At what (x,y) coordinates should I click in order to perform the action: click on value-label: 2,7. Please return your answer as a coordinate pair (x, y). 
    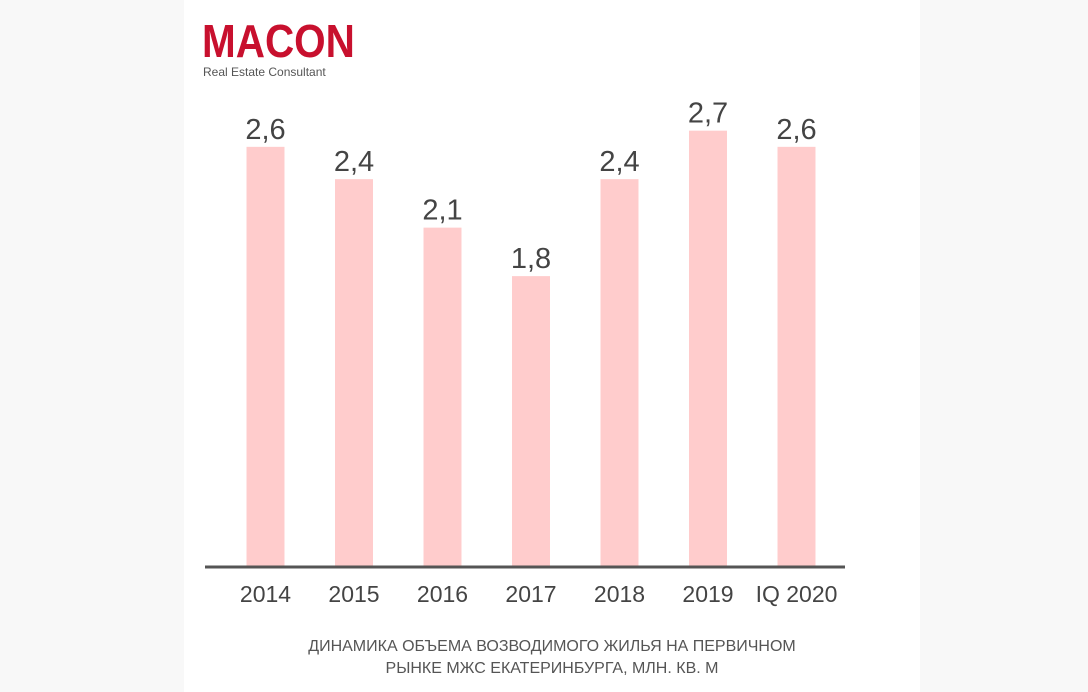
    Looking at the image, I should click on (708, 114).